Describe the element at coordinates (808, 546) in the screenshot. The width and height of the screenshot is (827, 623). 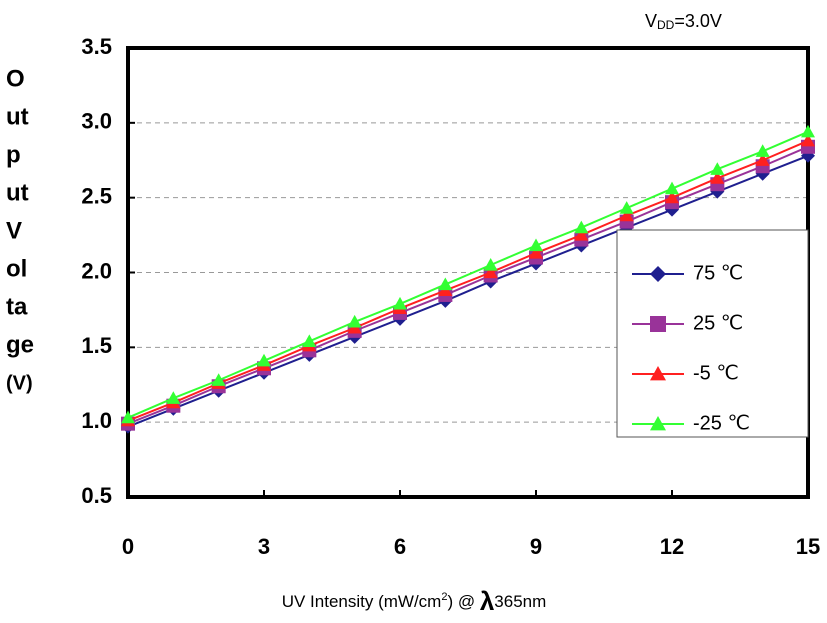
I see `x-tick-label: 15` at that location.